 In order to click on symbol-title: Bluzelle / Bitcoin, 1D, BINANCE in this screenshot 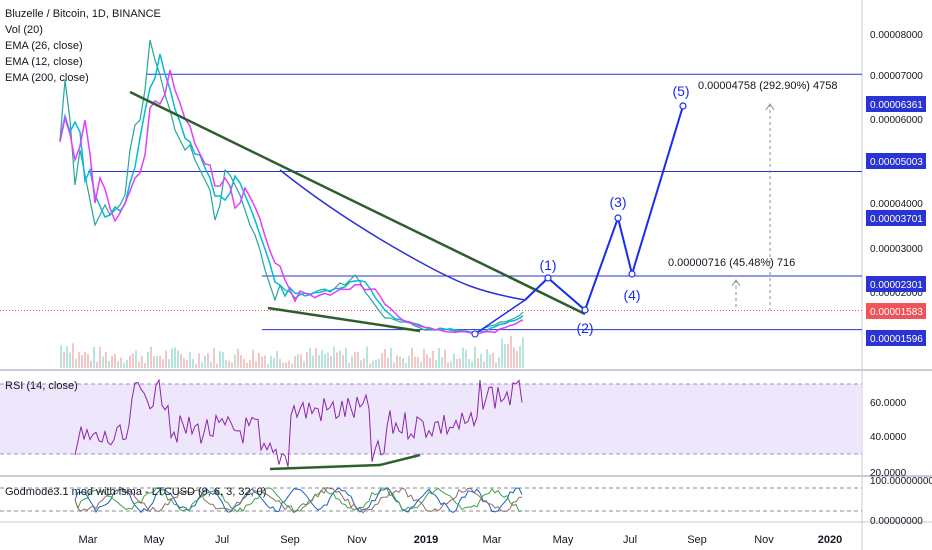, I will do `click(83, 14)`.